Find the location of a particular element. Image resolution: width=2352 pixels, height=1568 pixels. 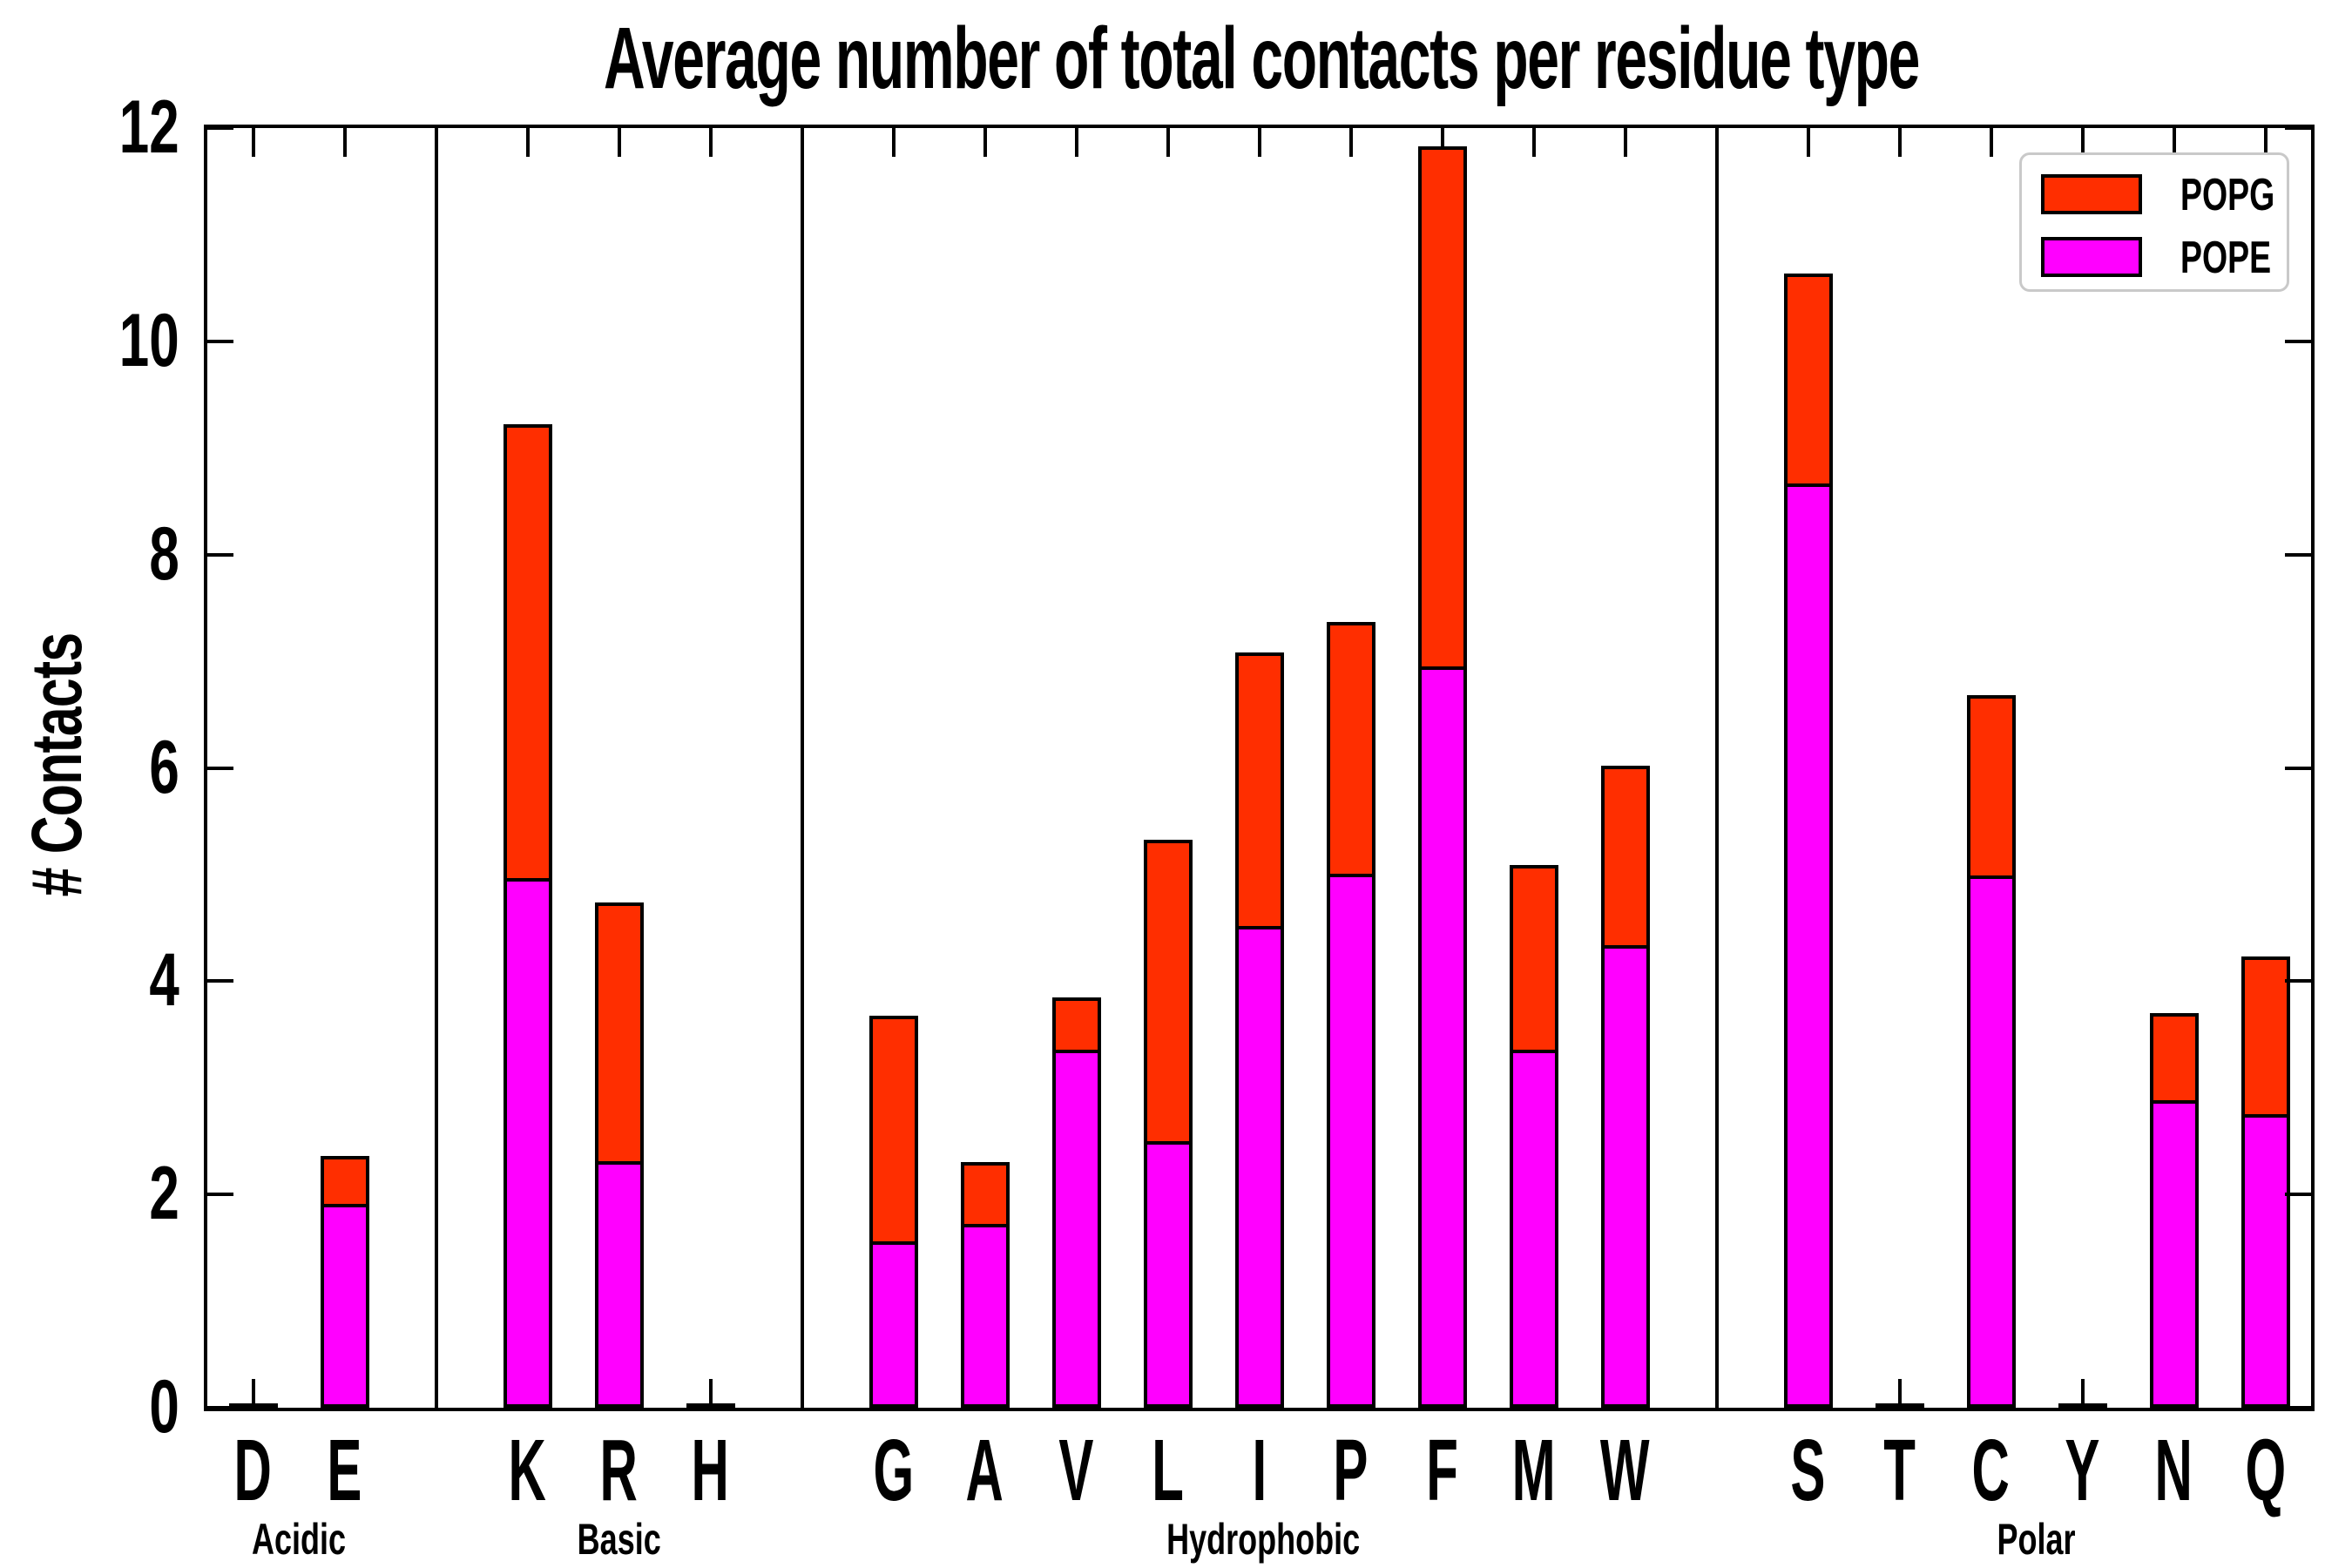

legend-row-pope: POPE is located at coordinates (2154, 257).